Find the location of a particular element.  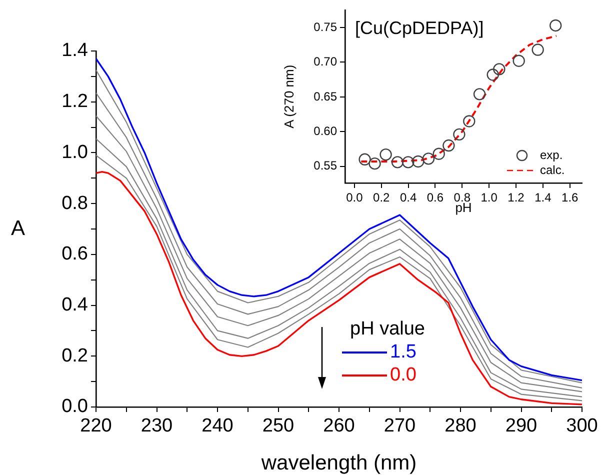

y-tick-label: 0.65 is located at coordinates (326, 96).